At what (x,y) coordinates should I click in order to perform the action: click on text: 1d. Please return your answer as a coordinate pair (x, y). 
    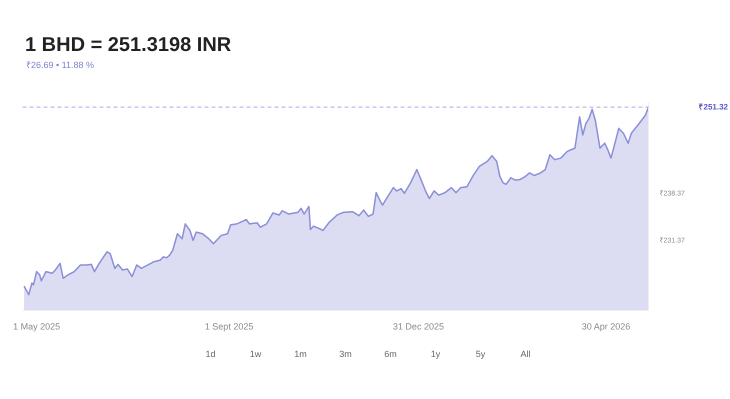
    Looking at the image, I should click on (210, 354).